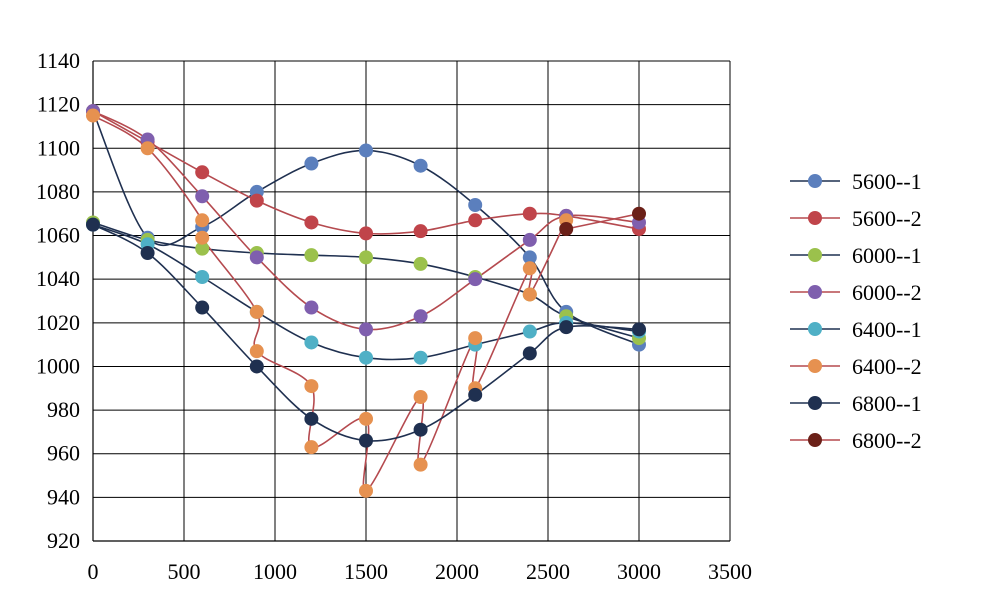 Image resolution: width=982 pixels, height=599 pixels. What do you see at coordinates (63, 409) in the screenshot?
I see `y-tick-label: 980` at bounding box center [63, 409].